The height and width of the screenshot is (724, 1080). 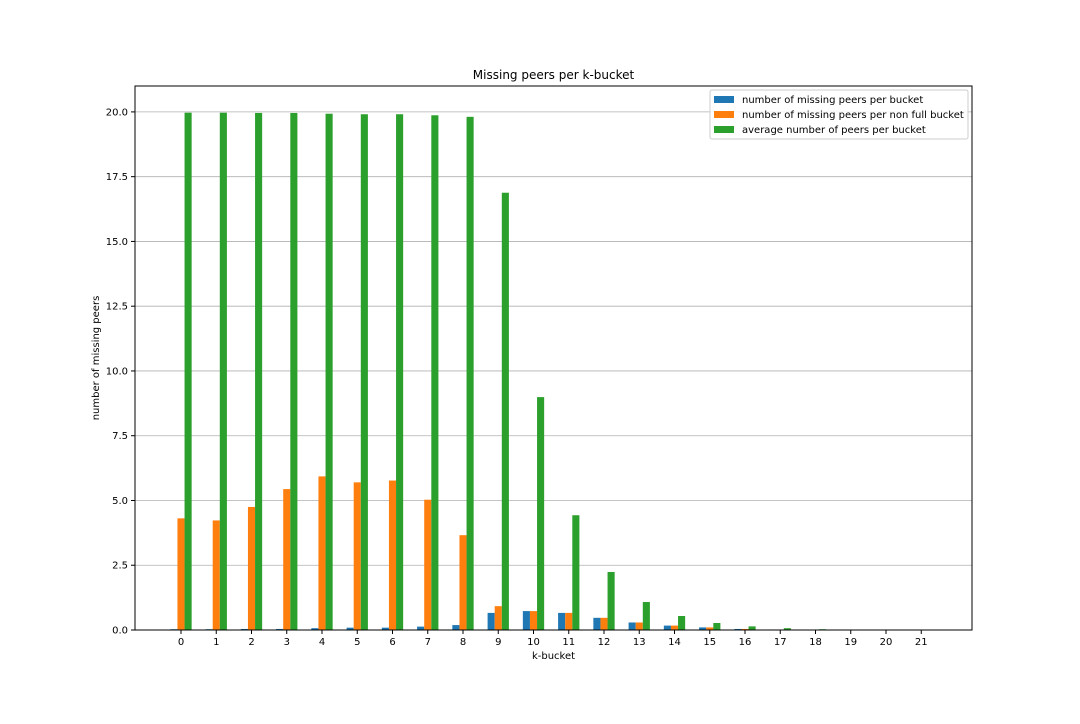 What do you see at coordinates (553, 656) in the screenshot?
I see `x-axis-label: k-bucket` at bounding box center [553, 656].